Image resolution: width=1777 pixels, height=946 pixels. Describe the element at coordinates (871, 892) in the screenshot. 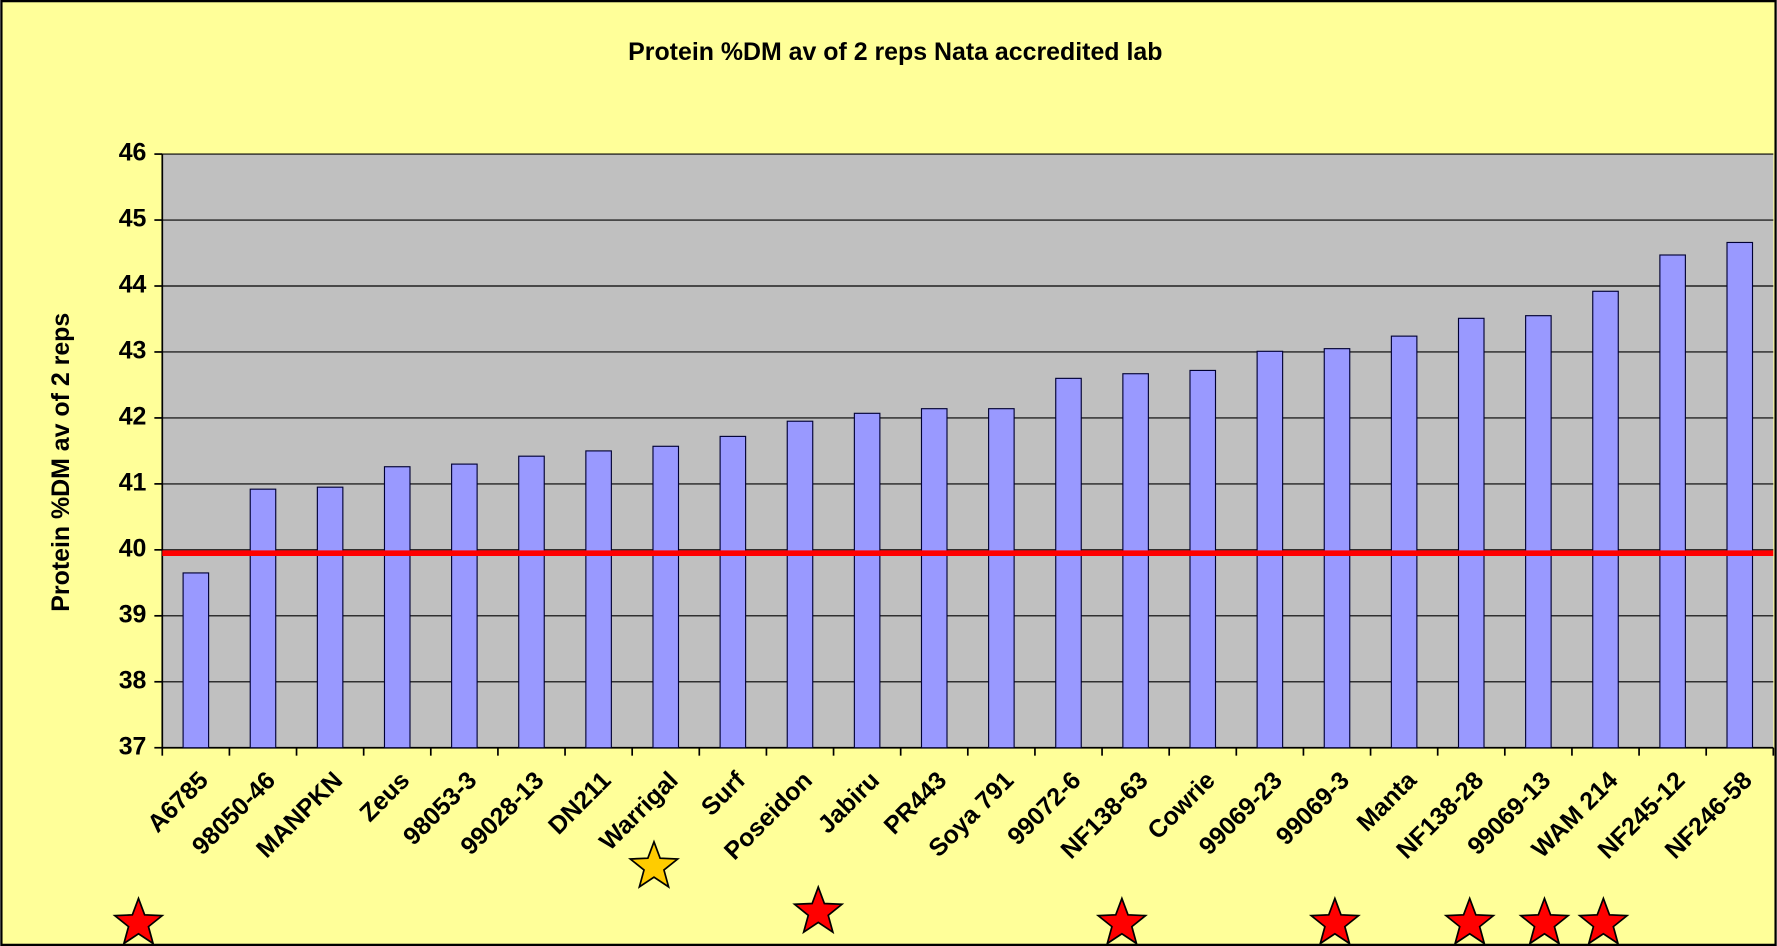

I see `stars` at that location.